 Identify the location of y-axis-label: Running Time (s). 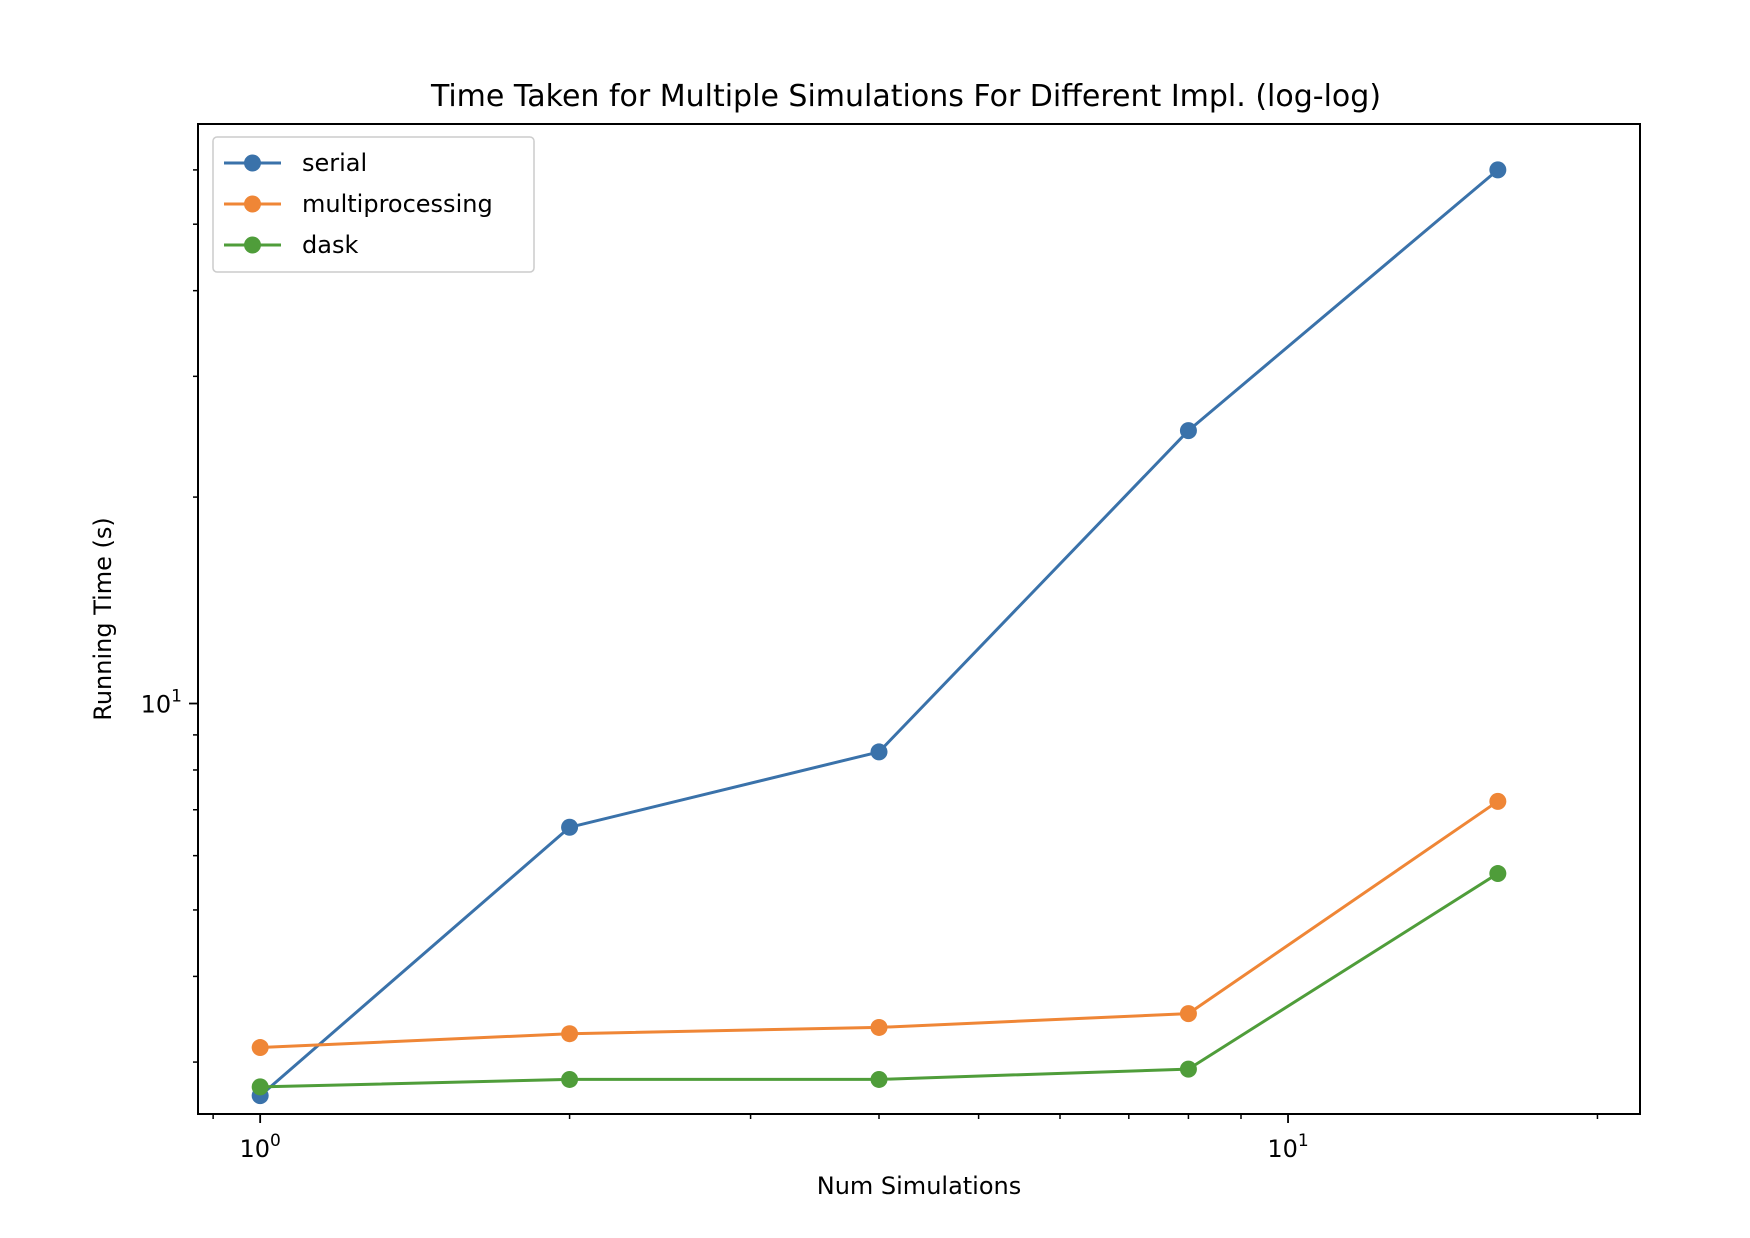
(103, 619).